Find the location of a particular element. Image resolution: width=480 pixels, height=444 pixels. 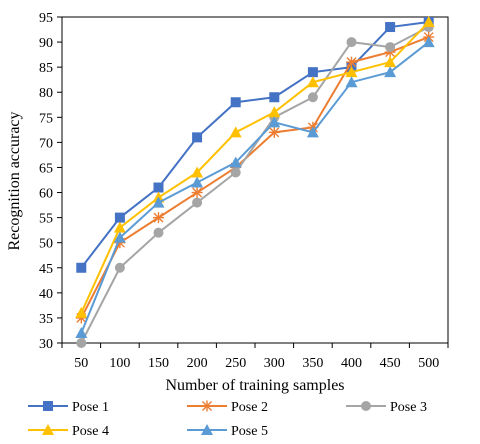

x-tick-label: 200 is located at coordinates (197, 363).